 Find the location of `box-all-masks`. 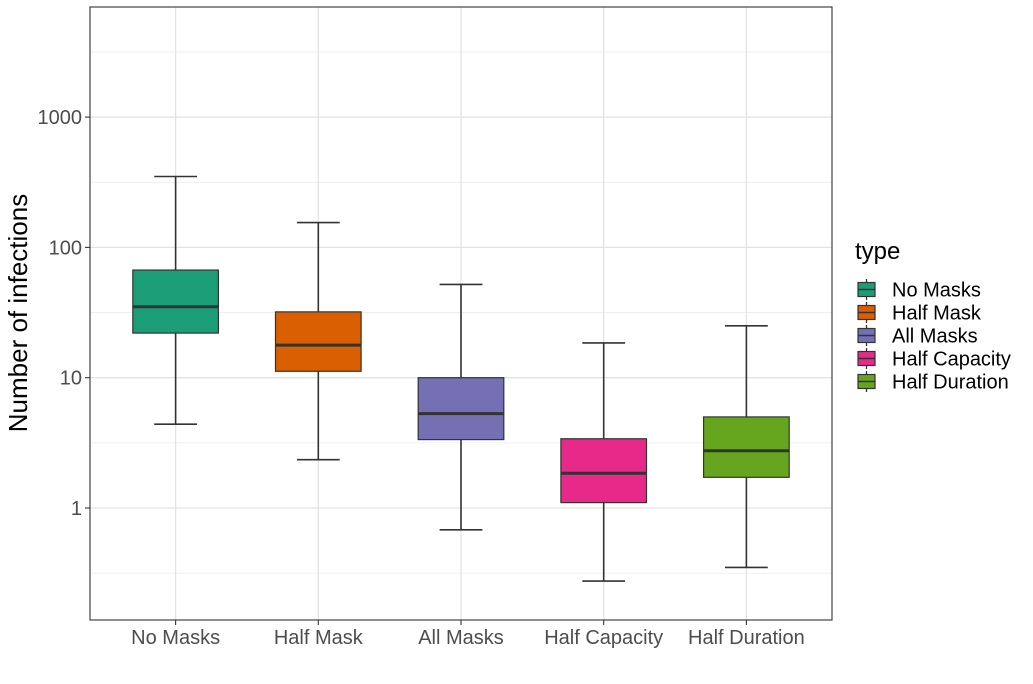

box-all-masks is located at coordinates (461, 407).